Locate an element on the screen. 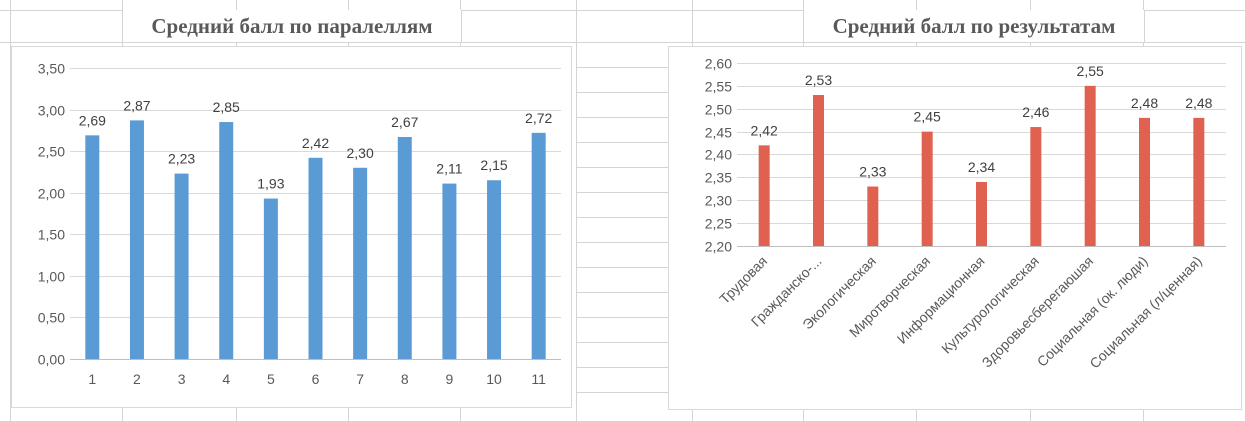 The height and width of the screenshot is (421, 1245). data-label: 1,93 is located at coordinates (270, 184).